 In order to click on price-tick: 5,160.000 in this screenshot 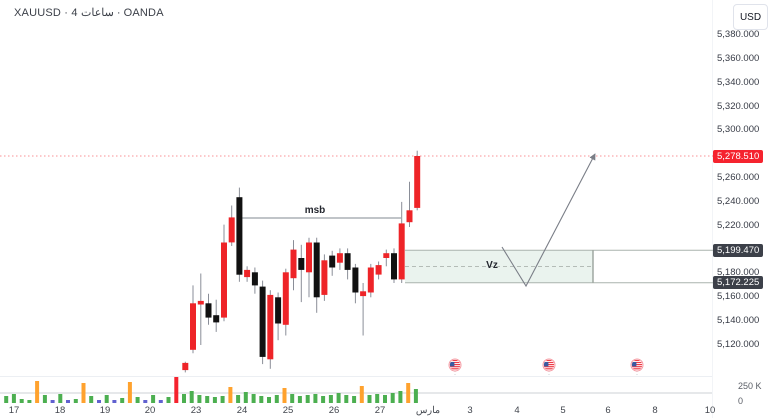, I will do `click(738, 296)`.